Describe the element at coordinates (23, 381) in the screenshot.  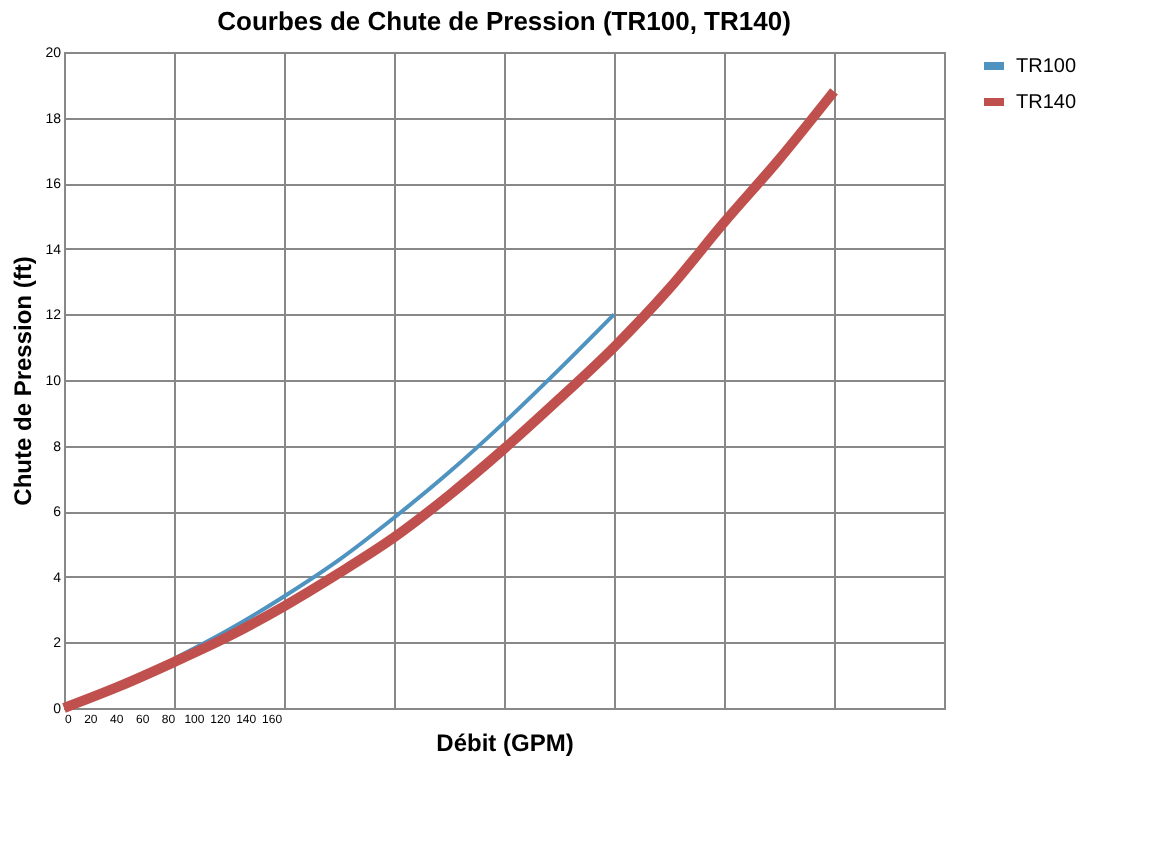
I see `y-axis-title: Chute de Pression (ft)` at that location.